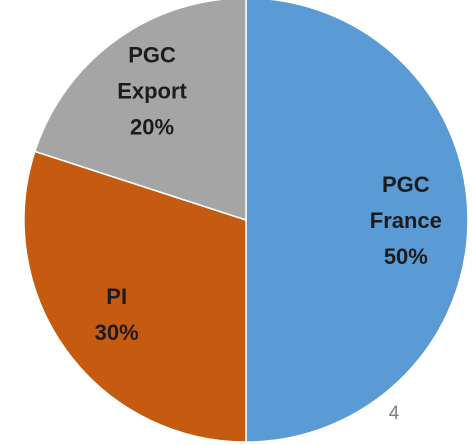  Describe the element at coordinates (152, 91) in the screenshot. I see `label-line: Export` at that location.